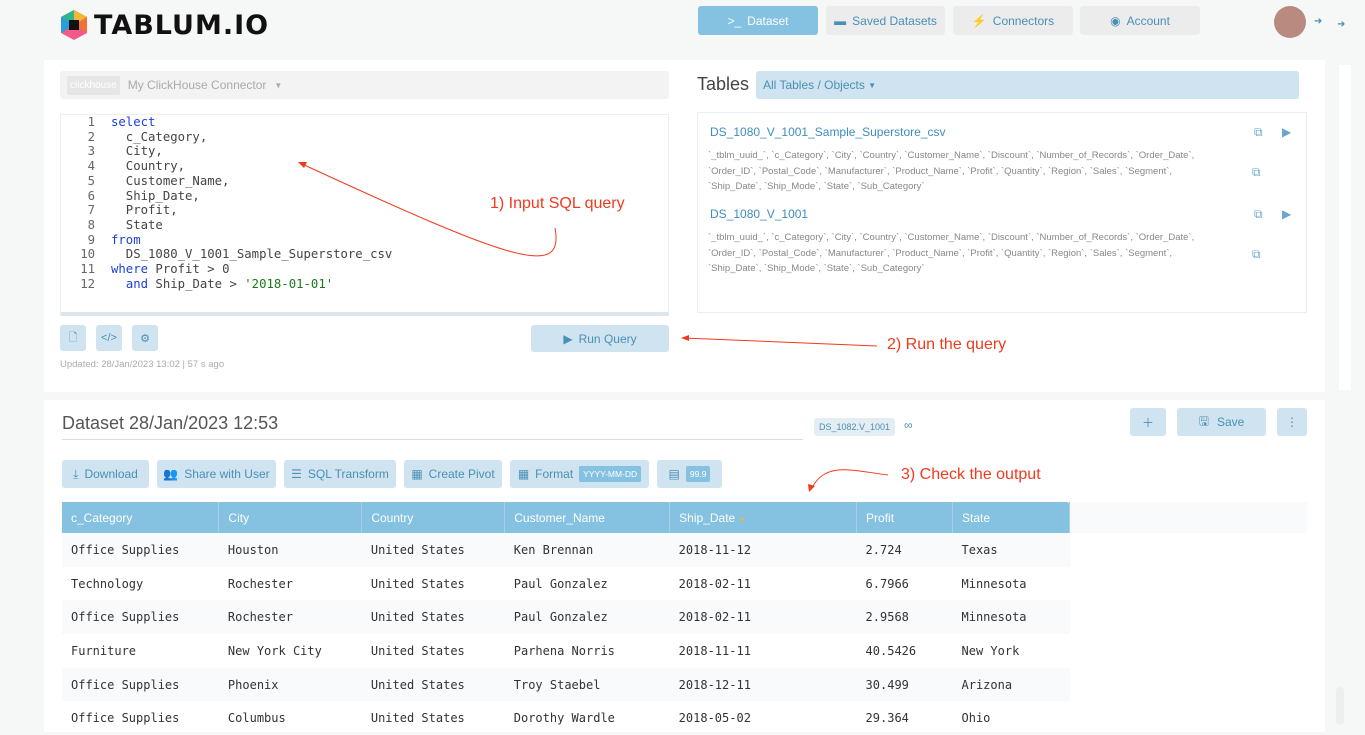 The image size is (1365, 735). I want to click on table-name: DS_1080_V_1001, so click(759, 214).